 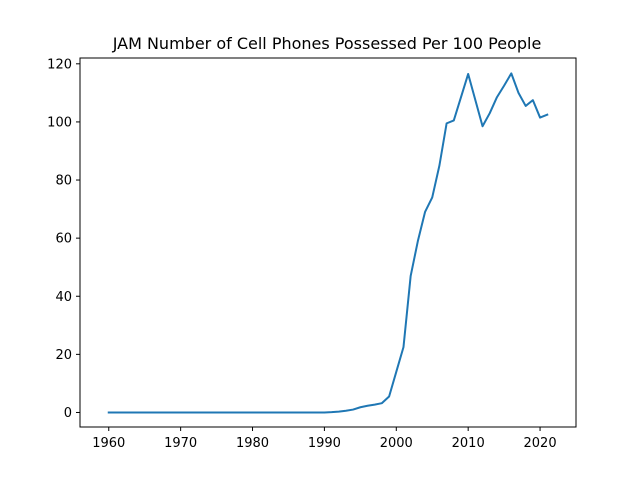 What do you see at coordinates (59, 122) in the screenshot?
I see `y-tick-label: 100` at bounding box center [59, 122].